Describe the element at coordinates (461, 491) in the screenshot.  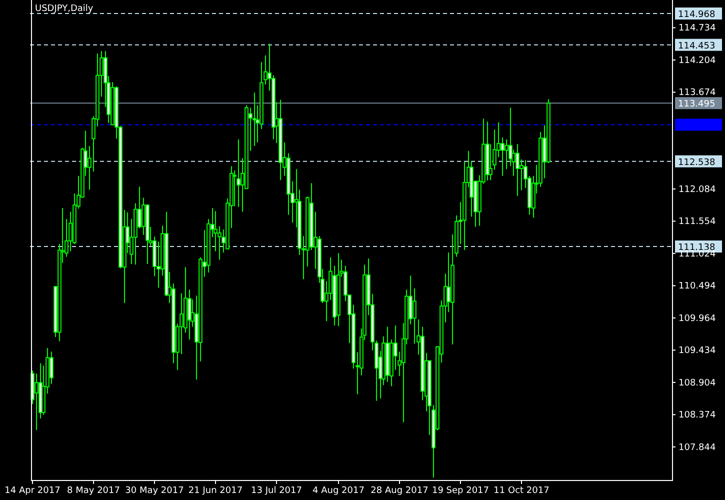
I see `x-tick-label: 19 Sep 2017` at that location.